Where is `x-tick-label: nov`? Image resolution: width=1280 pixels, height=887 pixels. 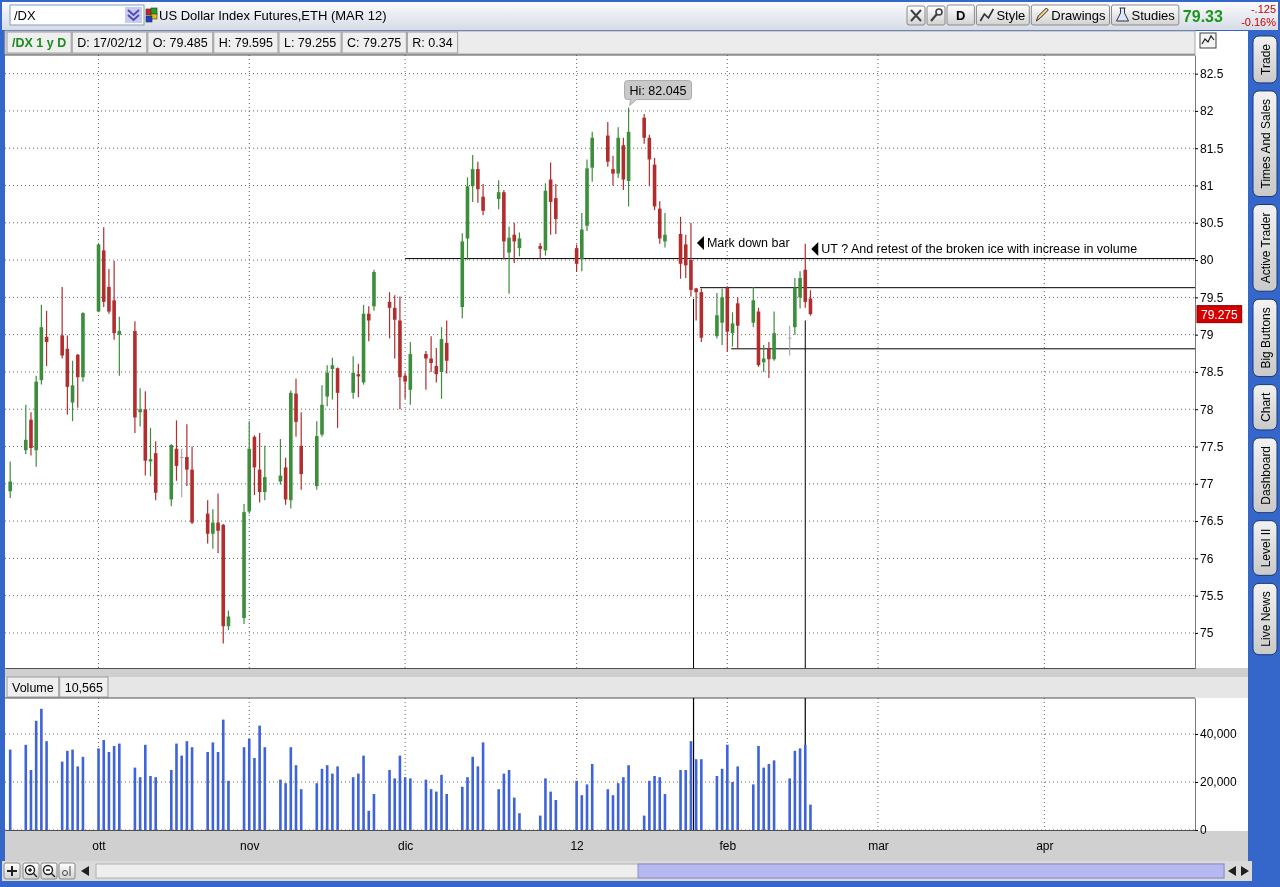 x-tick-label: nov is located at coordinates (250, 845).